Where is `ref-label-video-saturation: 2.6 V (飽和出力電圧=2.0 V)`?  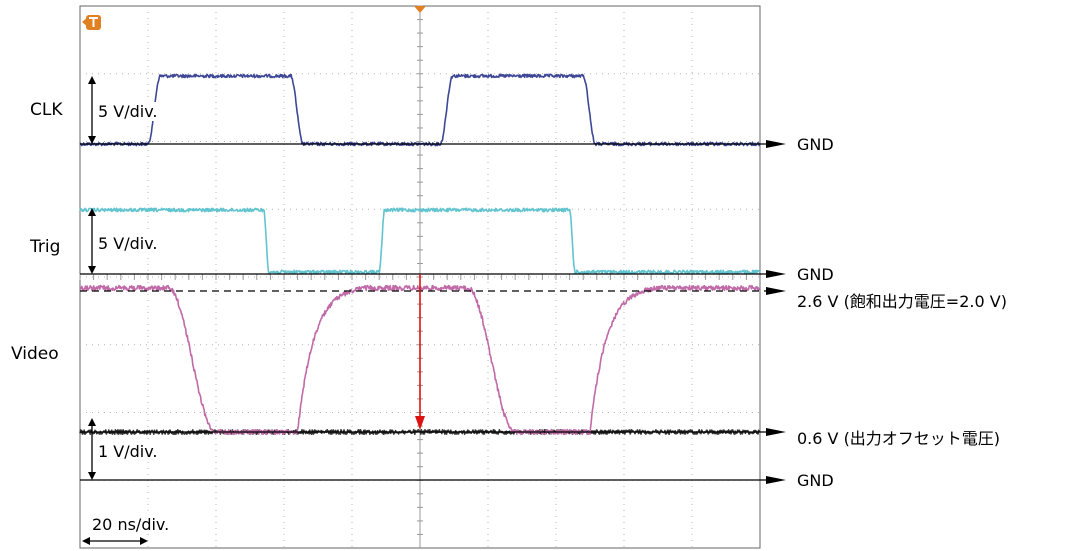
ref-label-video-saturation: 2.6 V (飽和出力電圧=2.0 V) is located at coordinates (902, 301).